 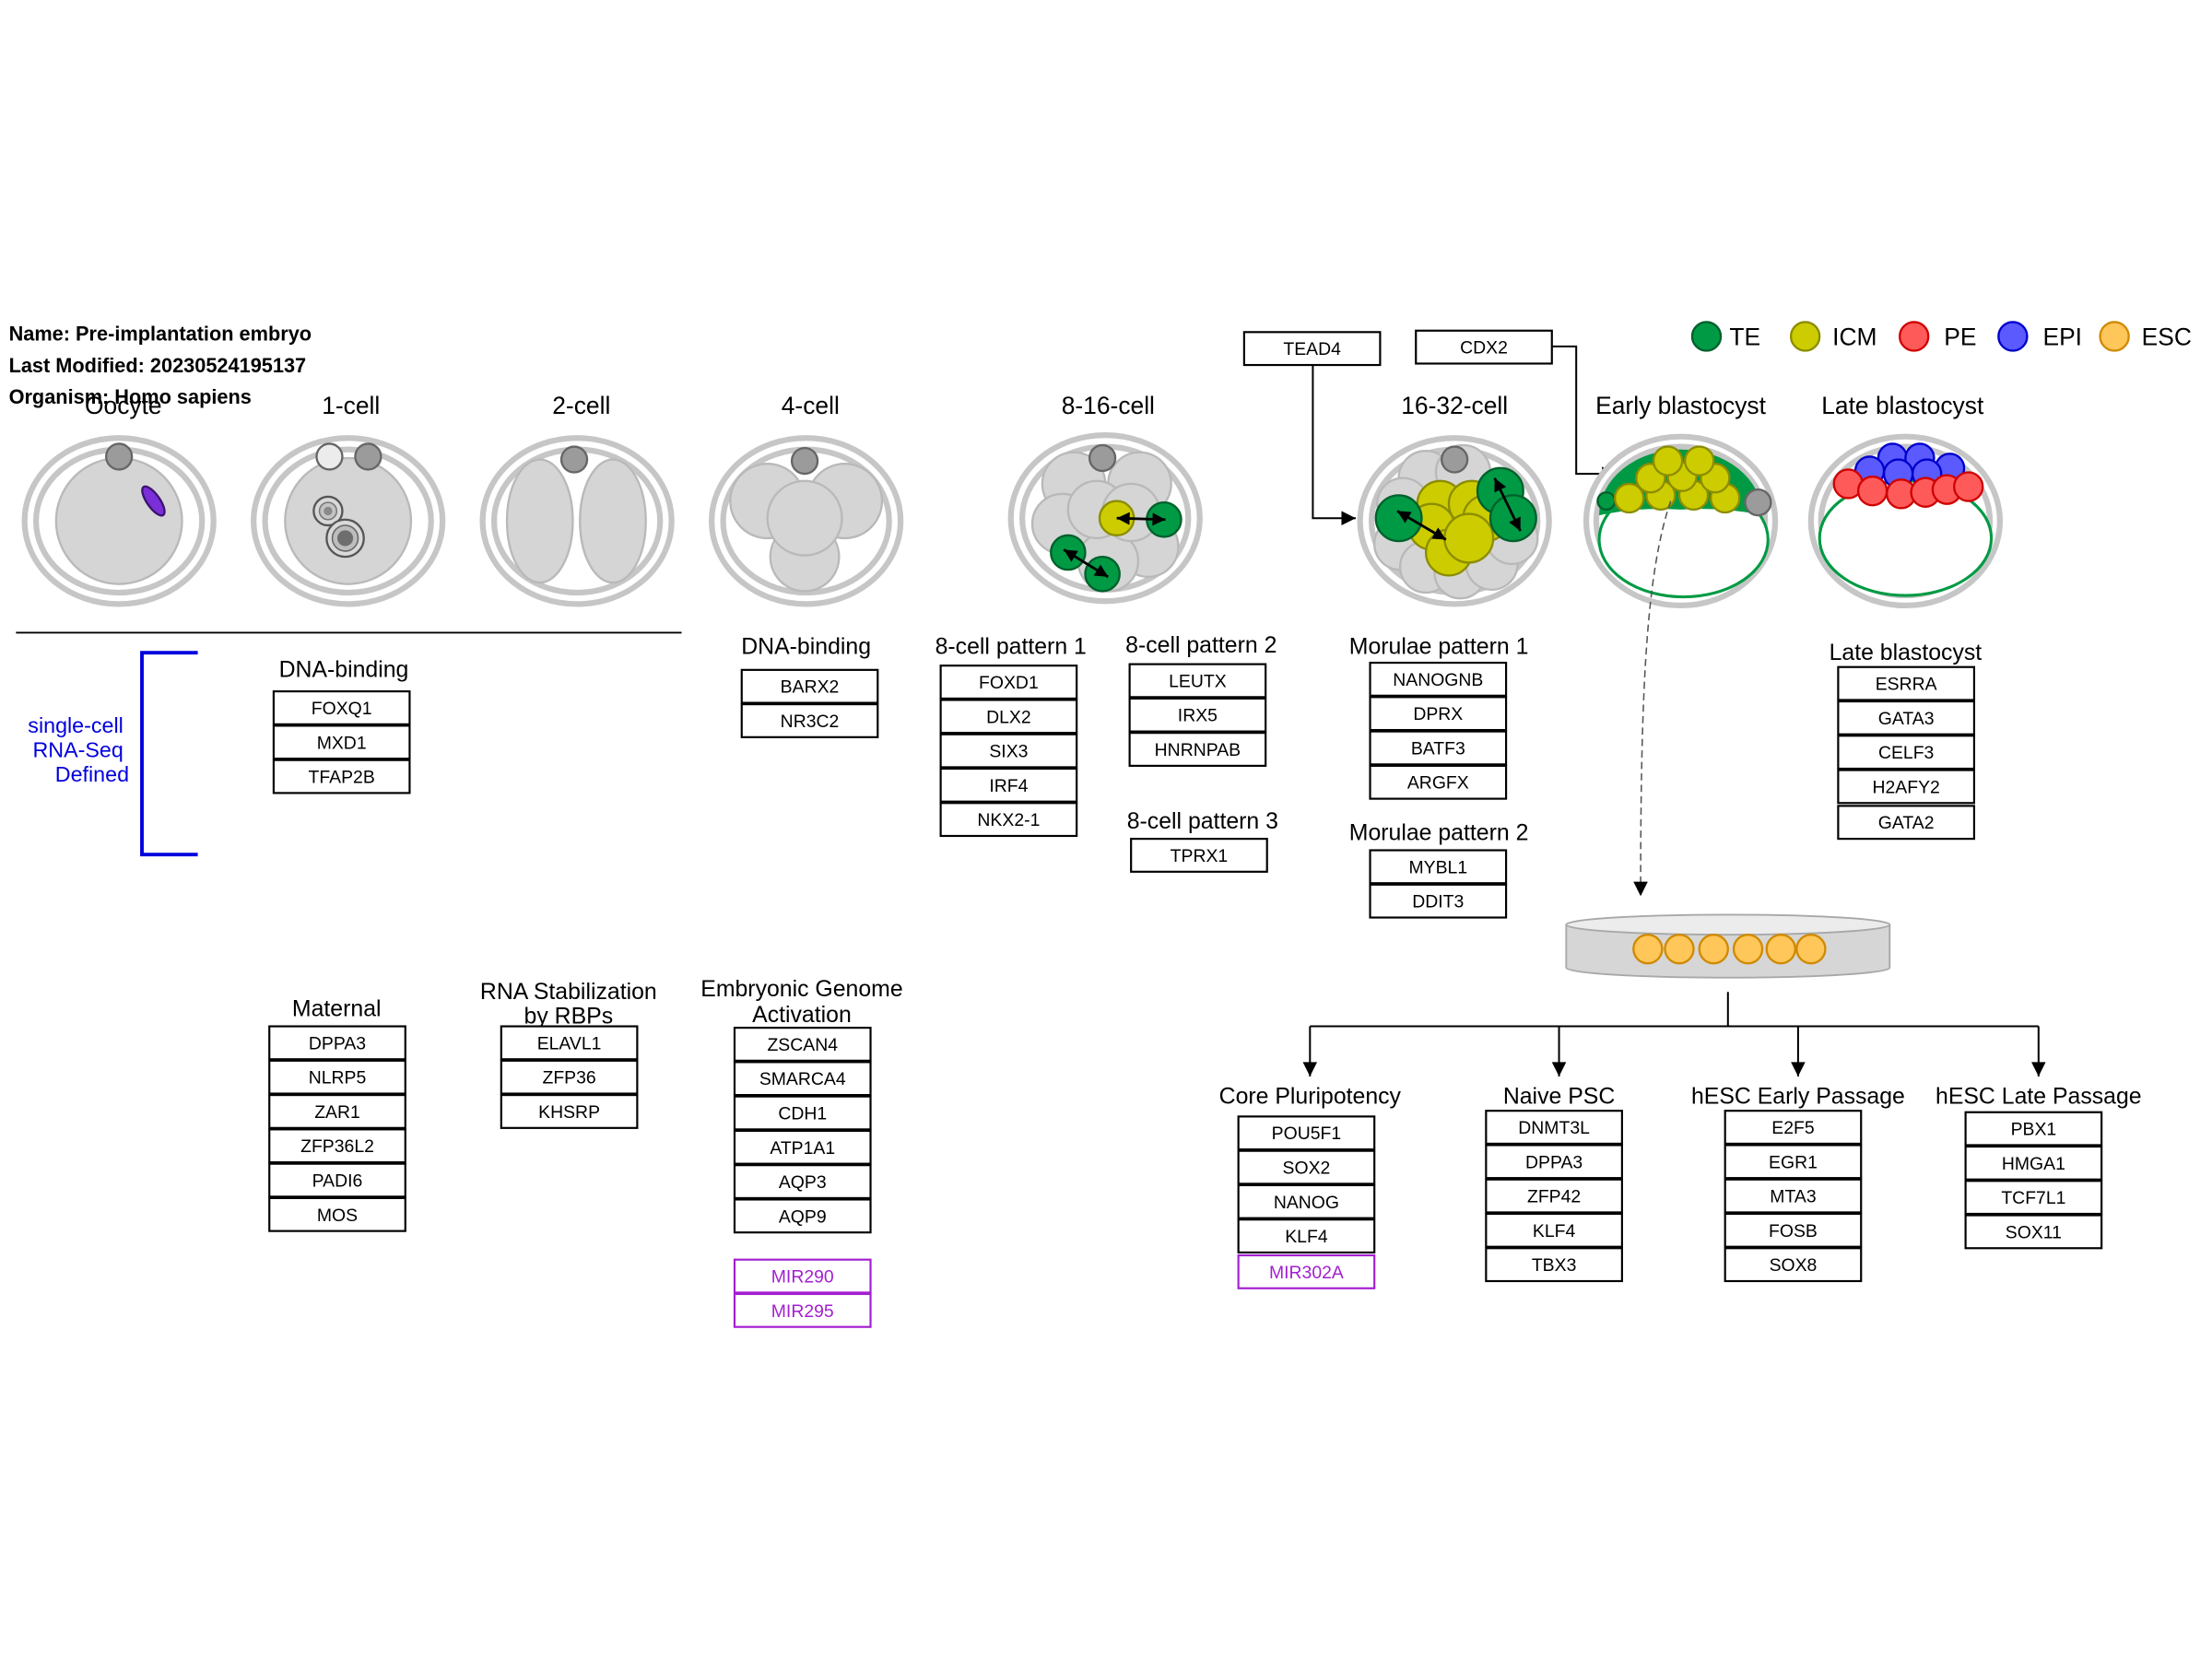 I want to click on gene-box: NANOG, so click(x=1306, y=1201).